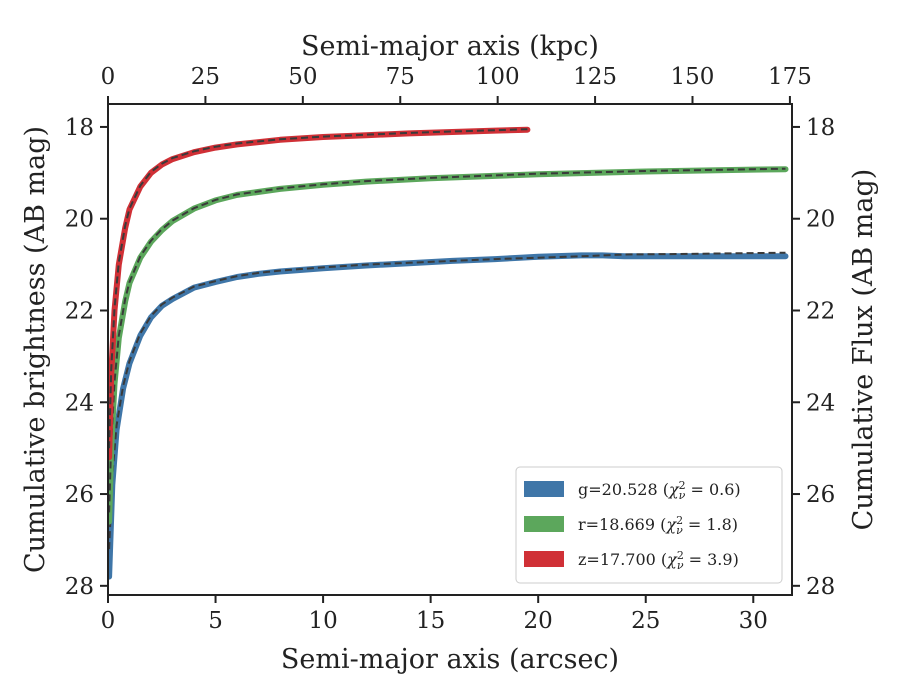  What do you see at coordinates (820, 495) in the screenshot?
I see `y-tick-label-right: 26` at bounding box center [820, 495].